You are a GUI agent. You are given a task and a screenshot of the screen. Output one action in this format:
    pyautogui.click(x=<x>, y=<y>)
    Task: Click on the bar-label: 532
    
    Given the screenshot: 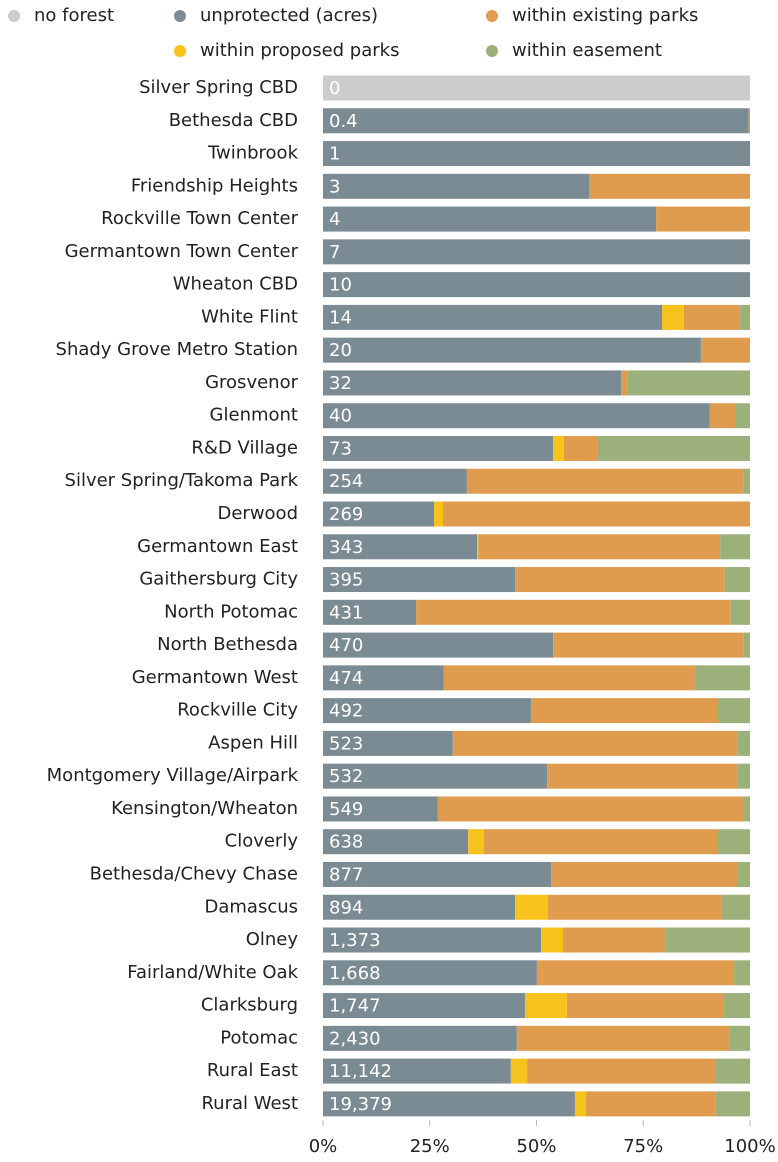 What is the action you would take?
    pyautogui.click(x=346, y=776)
    